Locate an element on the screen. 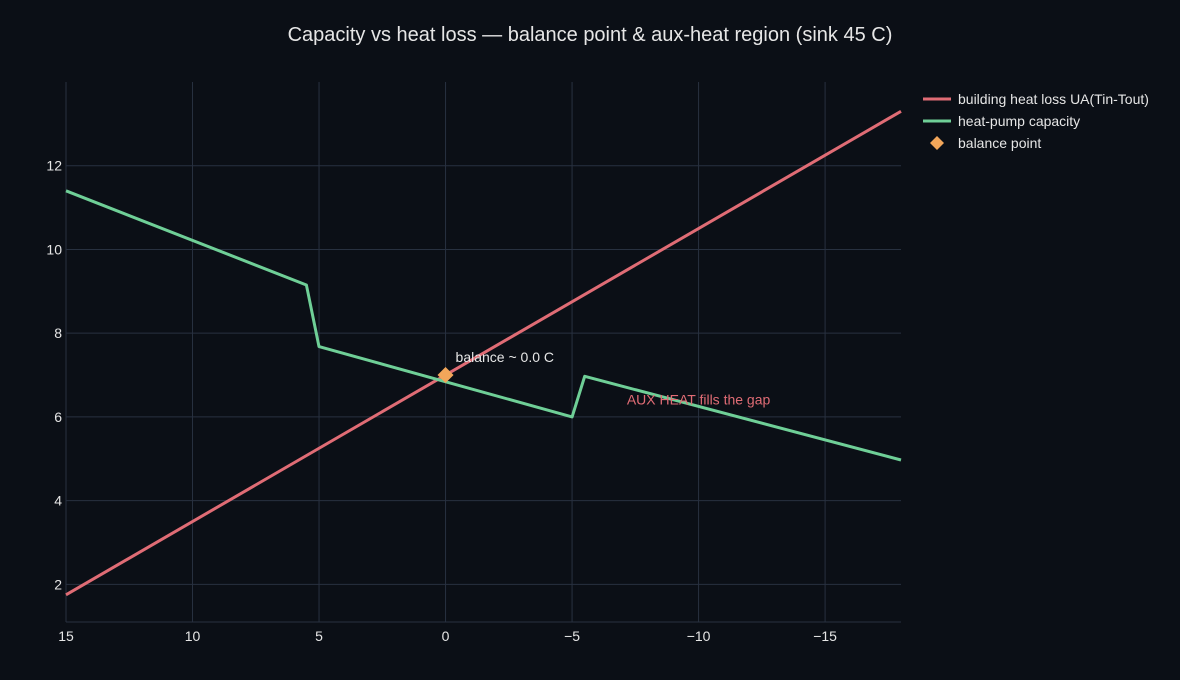 The image size is (1180, 680). y-tick-label: 12 is located at coordinates (54, 166).